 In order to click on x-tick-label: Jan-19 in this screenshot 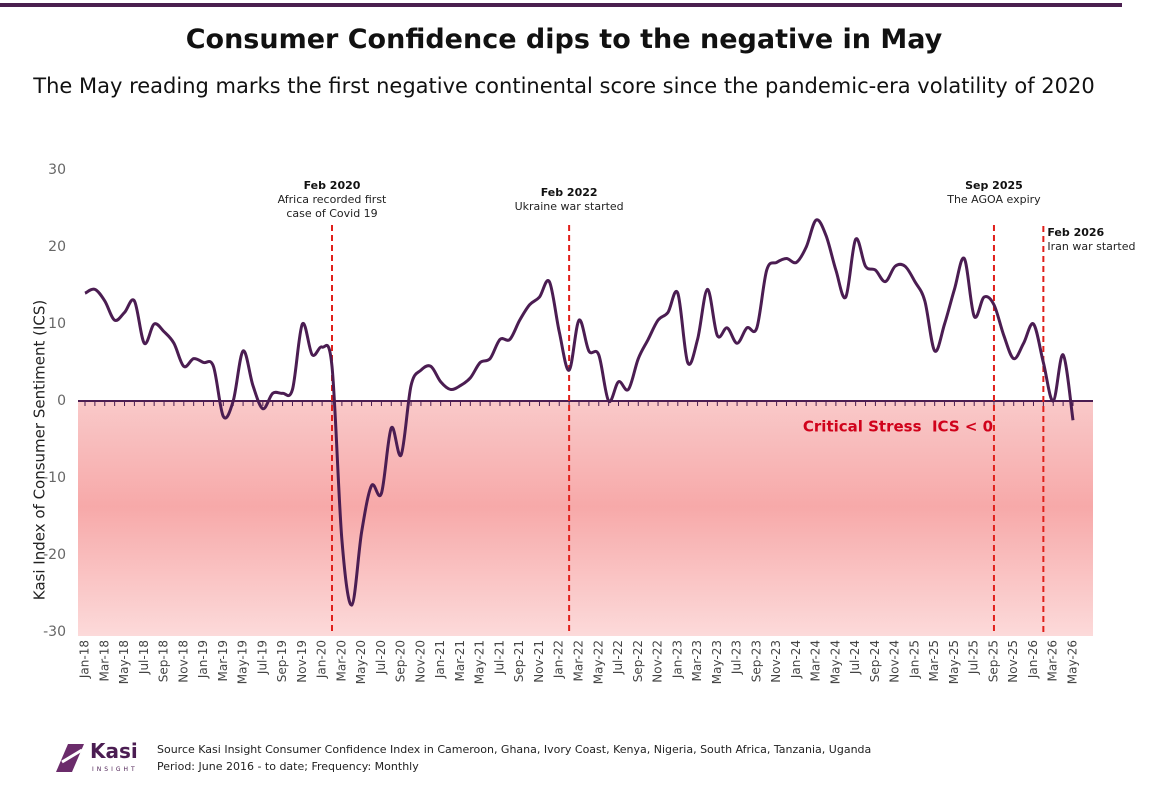, I will do `click(203, 659)`.